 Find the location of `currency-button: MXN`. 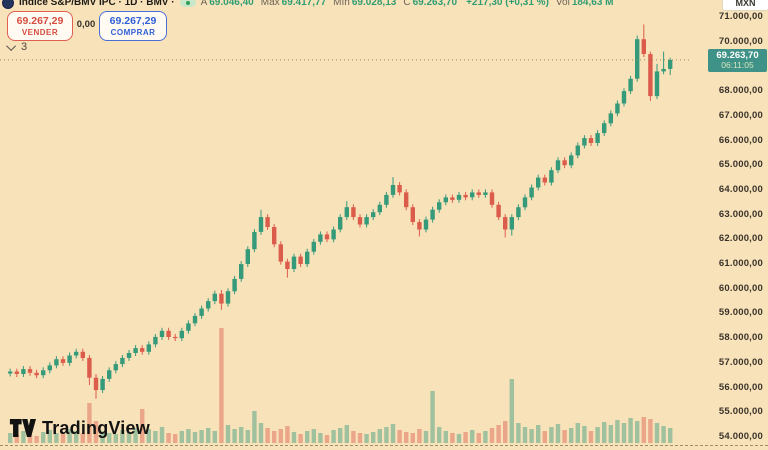

currency-button: MXN is located at coordinates (745, 5).